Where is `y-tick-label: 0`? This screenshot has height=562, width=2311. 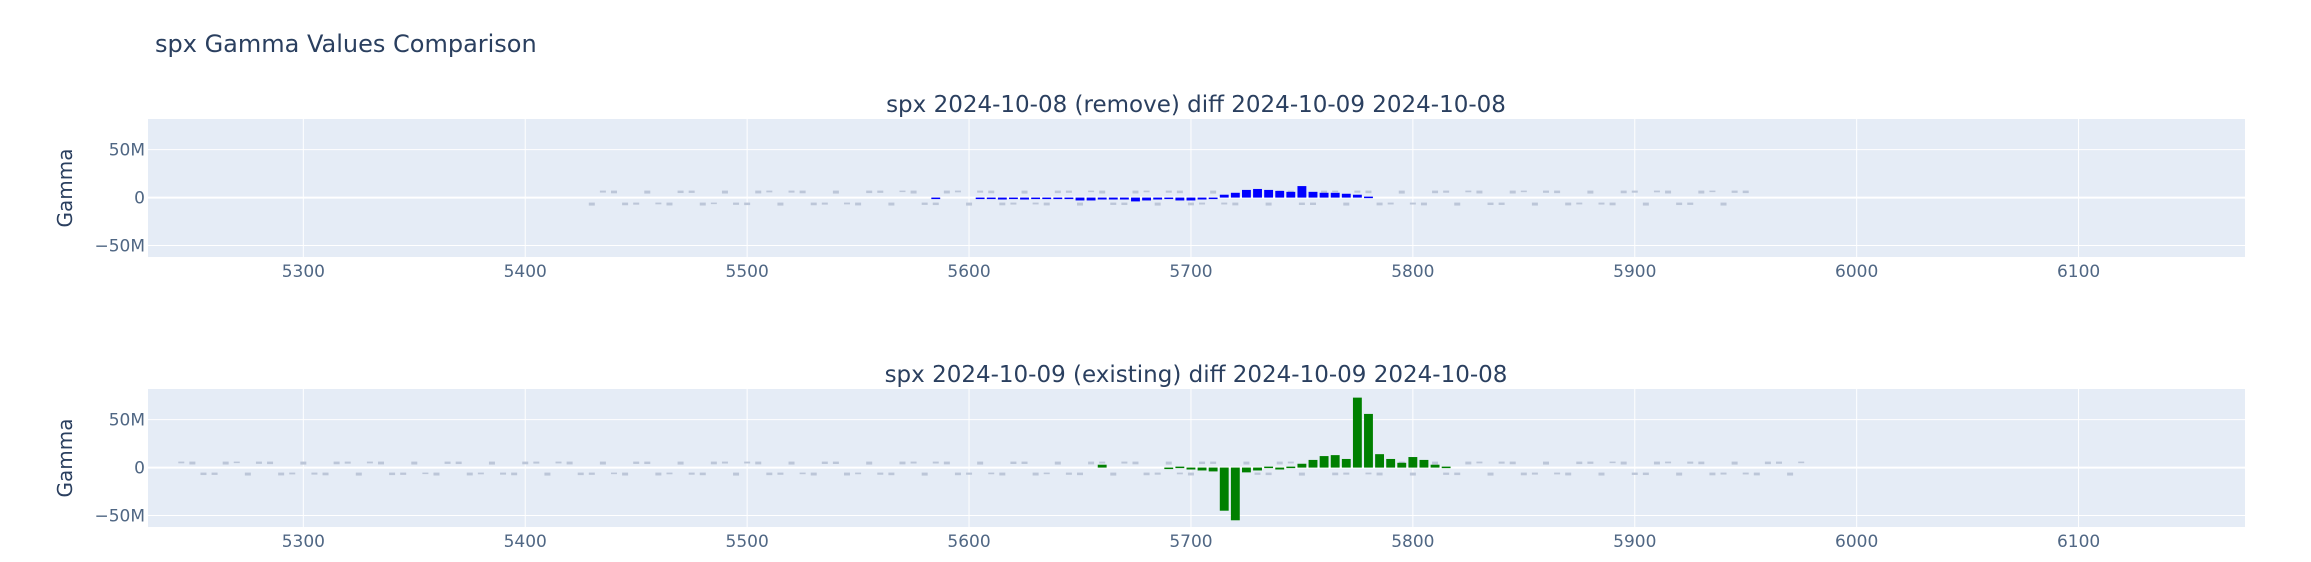 y-tick-label: 0 is located at coordinates (139, 199).